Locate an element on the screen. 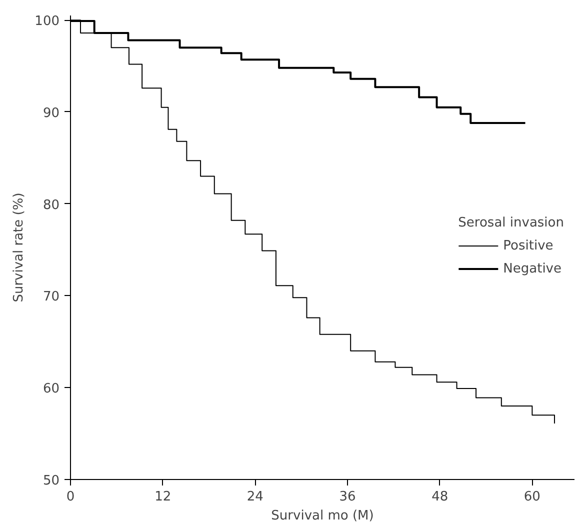  legend-title: Serosal invasion is located at coordinates (511, 223).